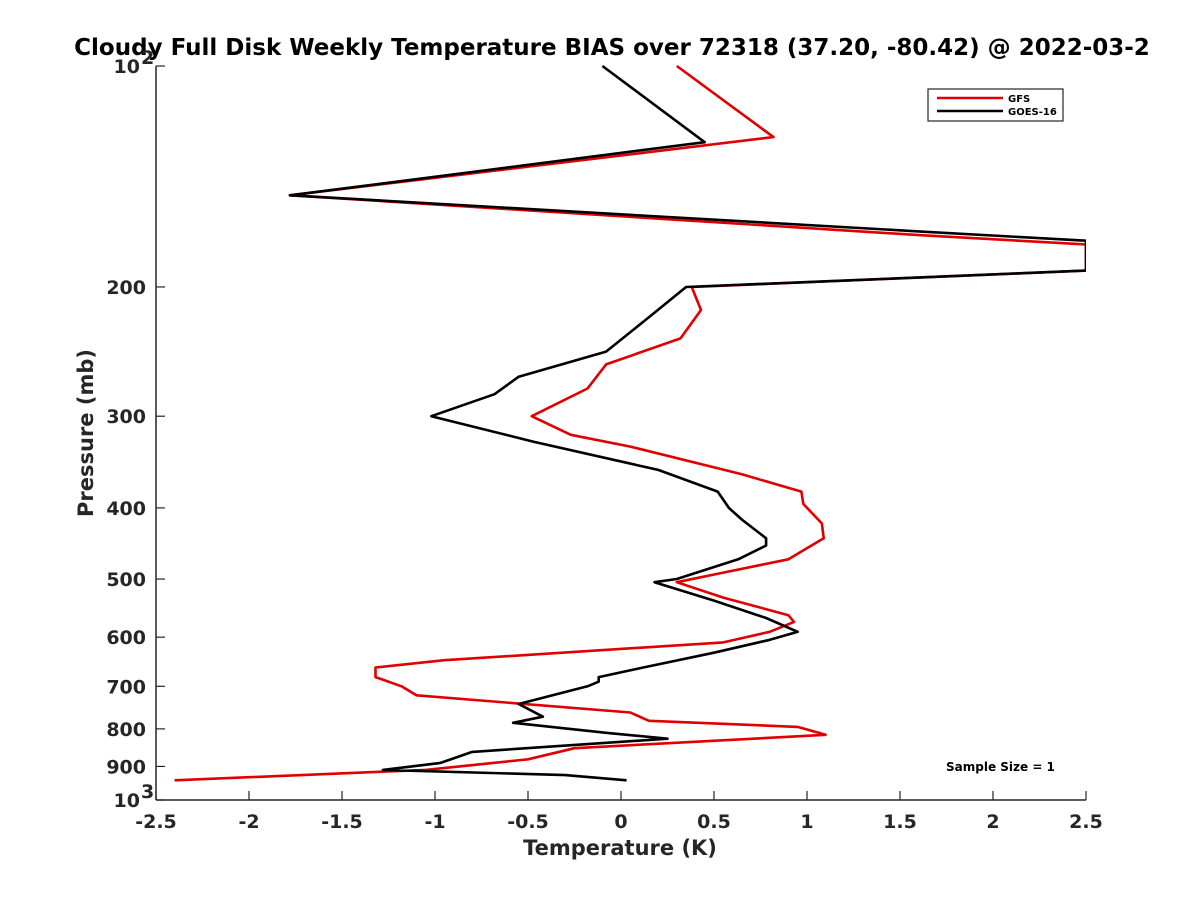 This screenshot has height=900, width=1200. What do you see at coordinates (620, 822) in the screenshot?
I see `x-tick-label: 0` at bounding box center [620, 822].